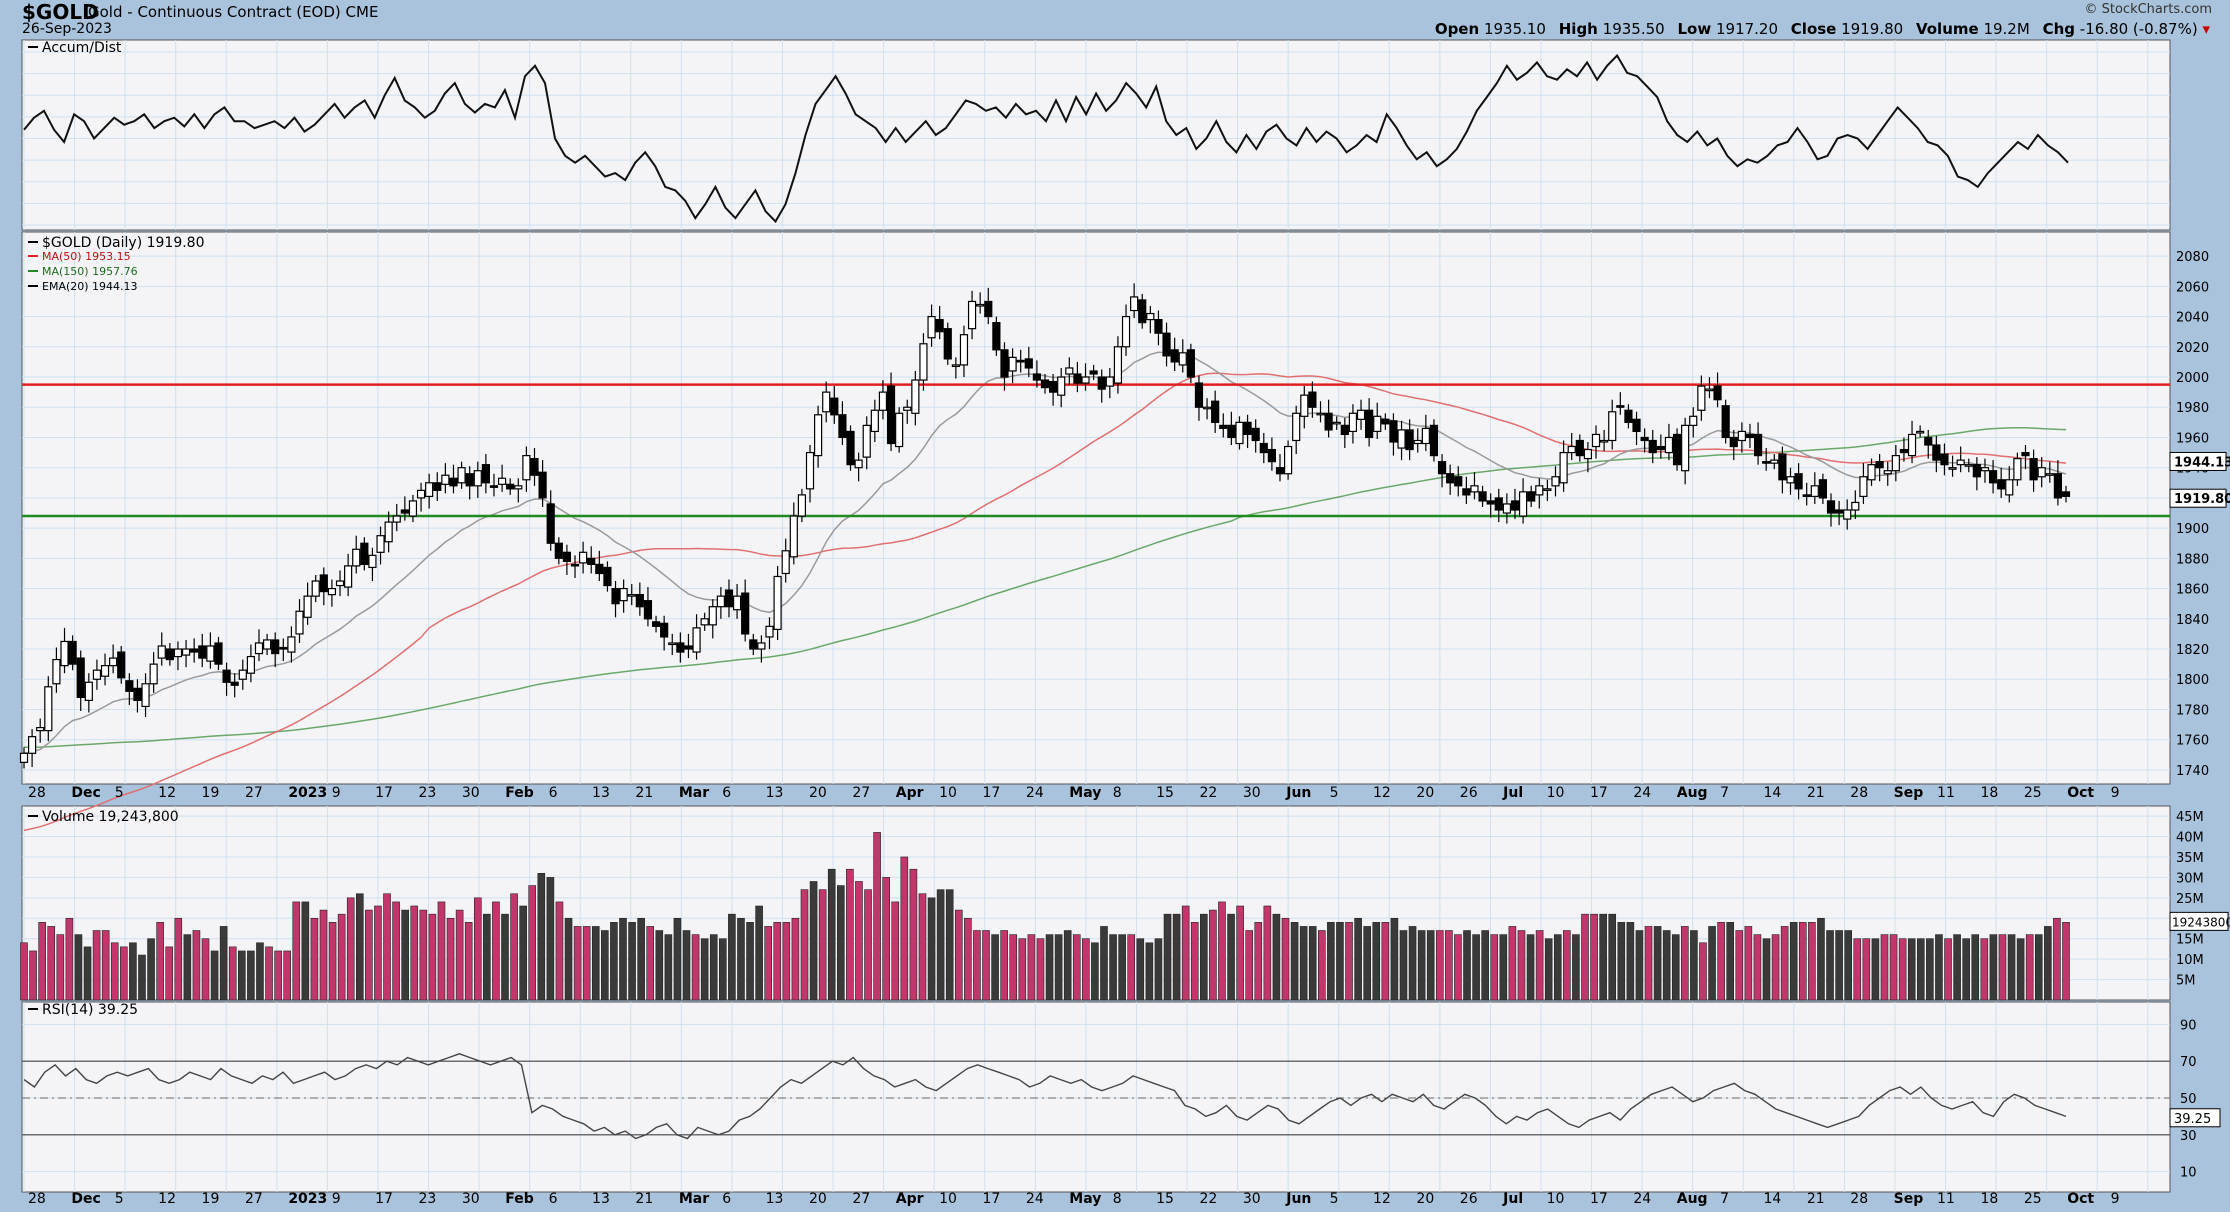 The height and width of the screenshot is (1212, 2230). Describe the element at coordinates (1909, 1199) in the screenshot. I see `x-tick-label: Sep` at that location.